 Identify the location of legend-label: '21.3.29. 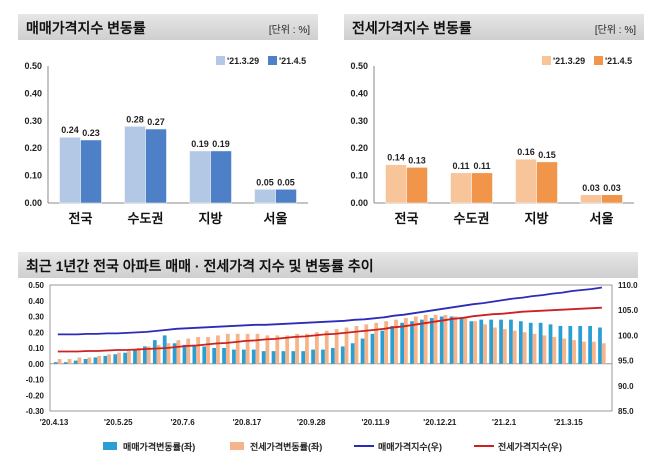
(569, 61).